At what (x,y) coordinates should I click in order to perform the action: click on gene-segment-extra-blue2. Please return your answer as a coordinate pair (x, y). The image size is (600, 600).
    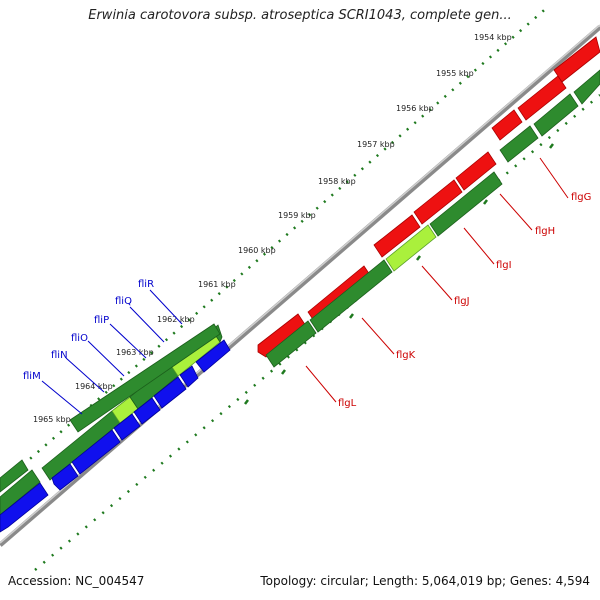
    Looking at the image, I should click on (213, 356).